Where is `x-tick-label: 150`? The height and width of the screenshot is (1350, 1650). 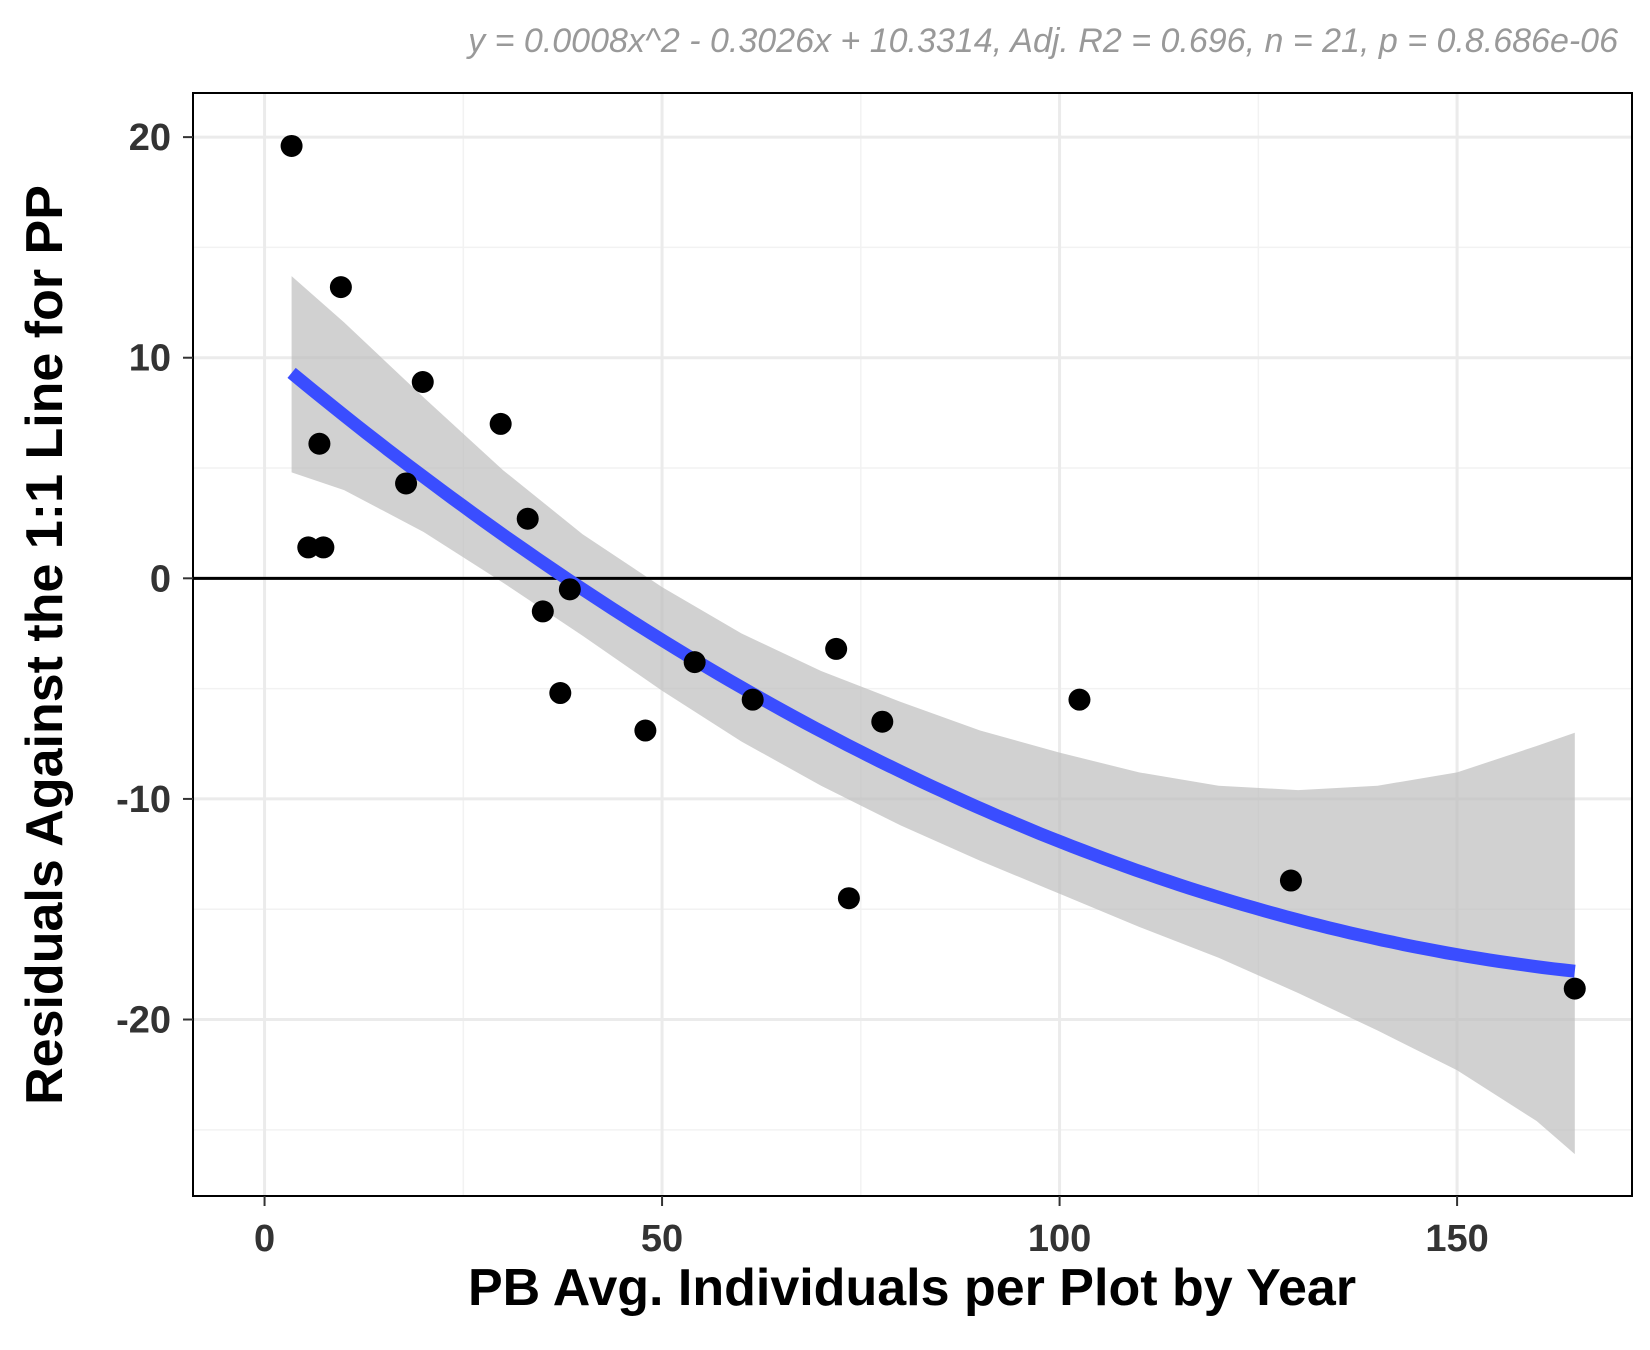 x-tick-label: 150 is located at coordinates (1456, 1239).